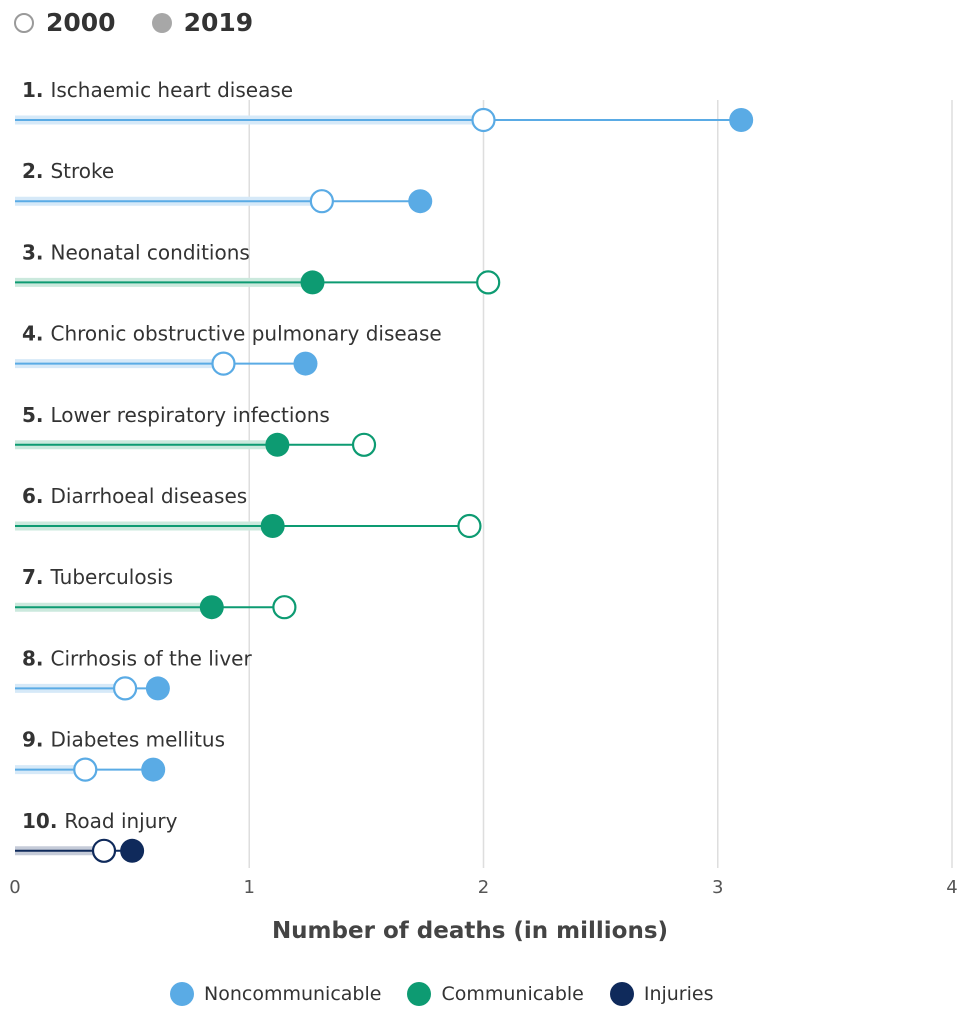 This screenshot has width=957, height=1011. What do you see at coordinates (293, 994) in the screenshot?
I see `legend-label-noncommunicable: Noncommunicable` at bounding box center [293, 994].